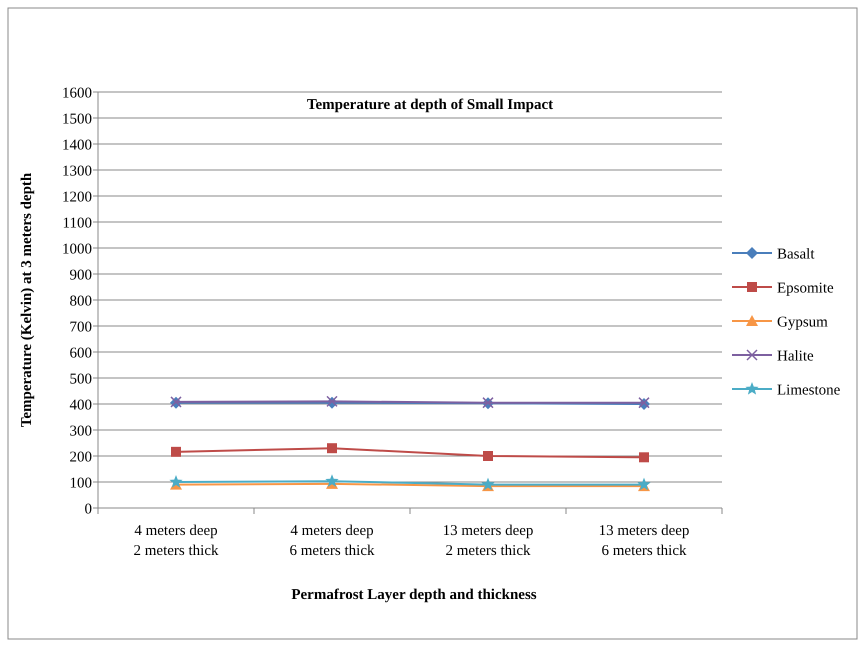 This screenshot has height=647, width=865. What do you see at coordinates (81, 431) in the screenshot?
I see `y-tick-label: 300` at bounding box center [81, 431].